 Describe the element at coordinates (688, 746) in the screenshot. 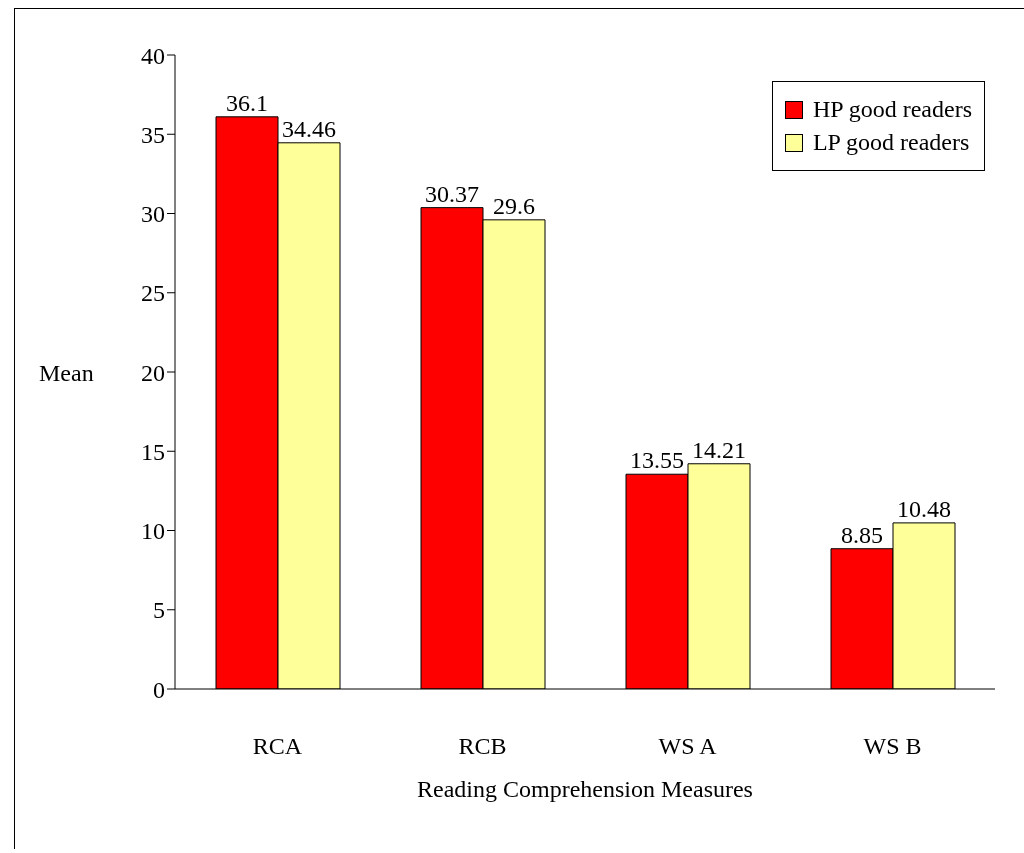

I see `x-tick-label: WS A` at that location.